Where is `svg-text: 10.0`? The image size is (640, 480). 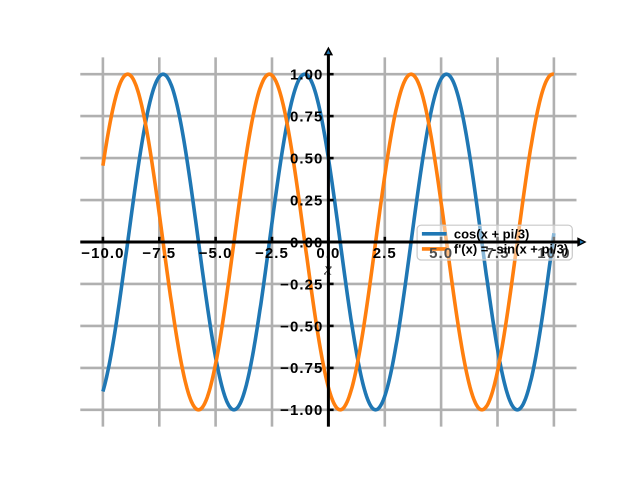 svg-text: 10.0 is located at coordinates (553, 253).